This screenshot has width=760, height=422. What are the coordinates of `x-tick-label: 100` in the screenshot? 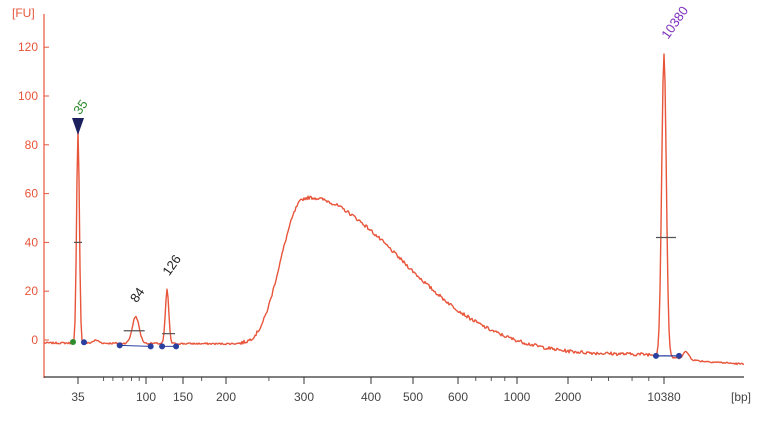 It's located at (146, 397).